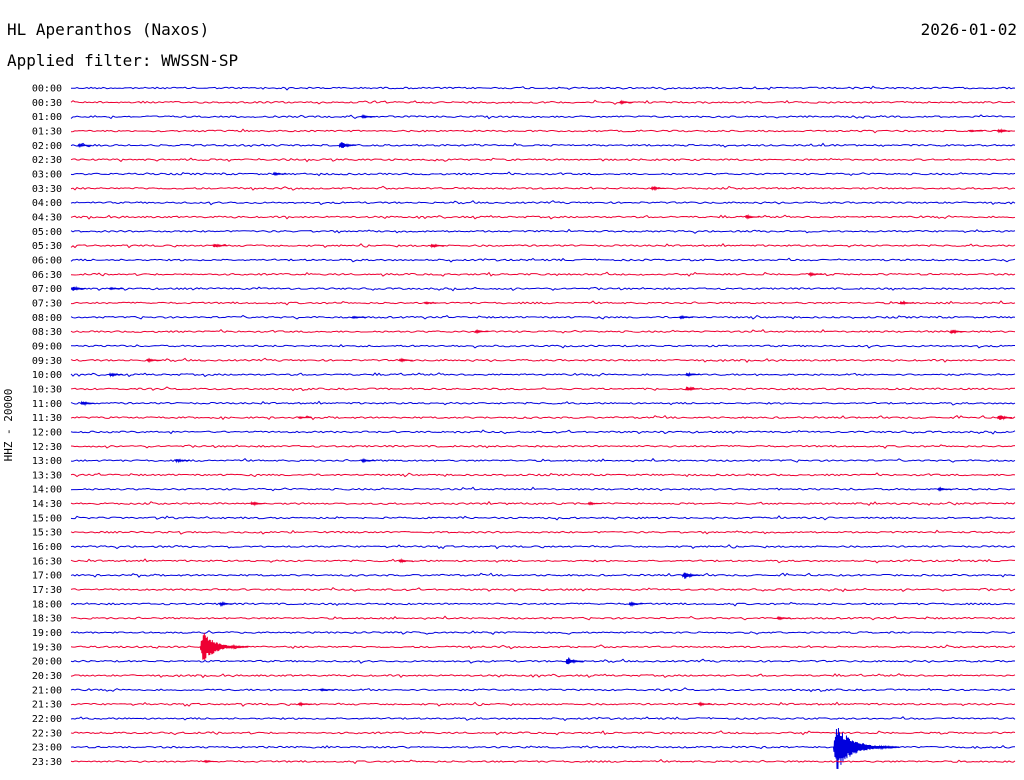 This screenshot has width=1024, height=780. Describe the element at coordinates (47, 447) in the screenshot. I see `time-tick-label: 12:30` at that location.